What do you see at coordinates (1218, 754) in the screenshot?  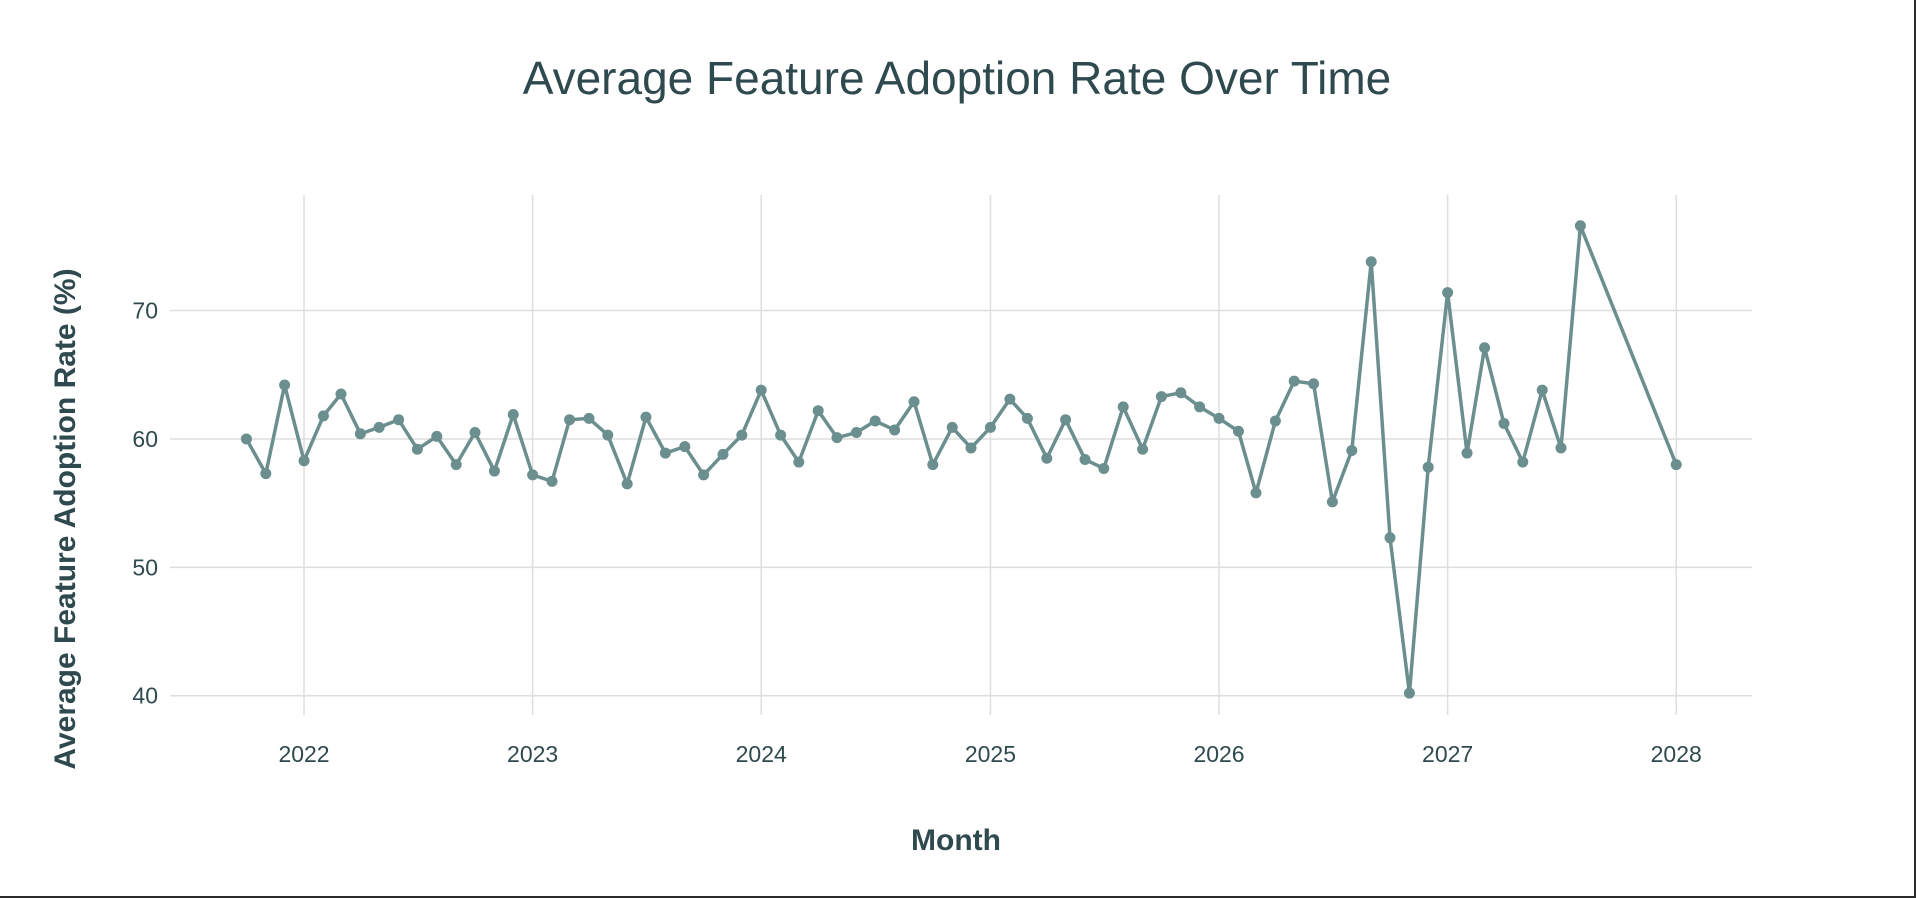 I see `x-tick-label: 2026` at bounding box center [1218, 754].